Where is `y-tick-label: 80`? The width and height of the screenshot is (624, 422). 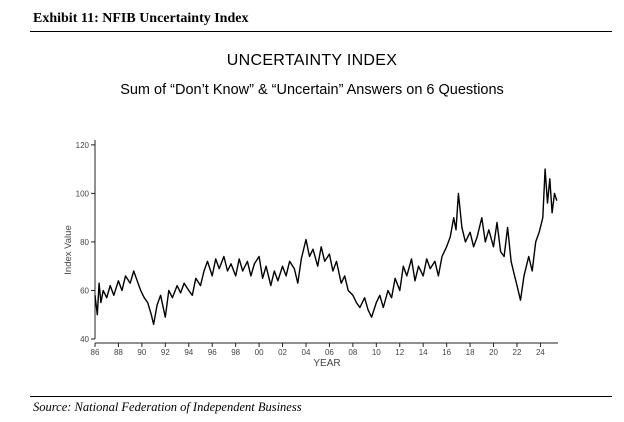 y-tick-label: 80 is located at coordinates (84, 242).